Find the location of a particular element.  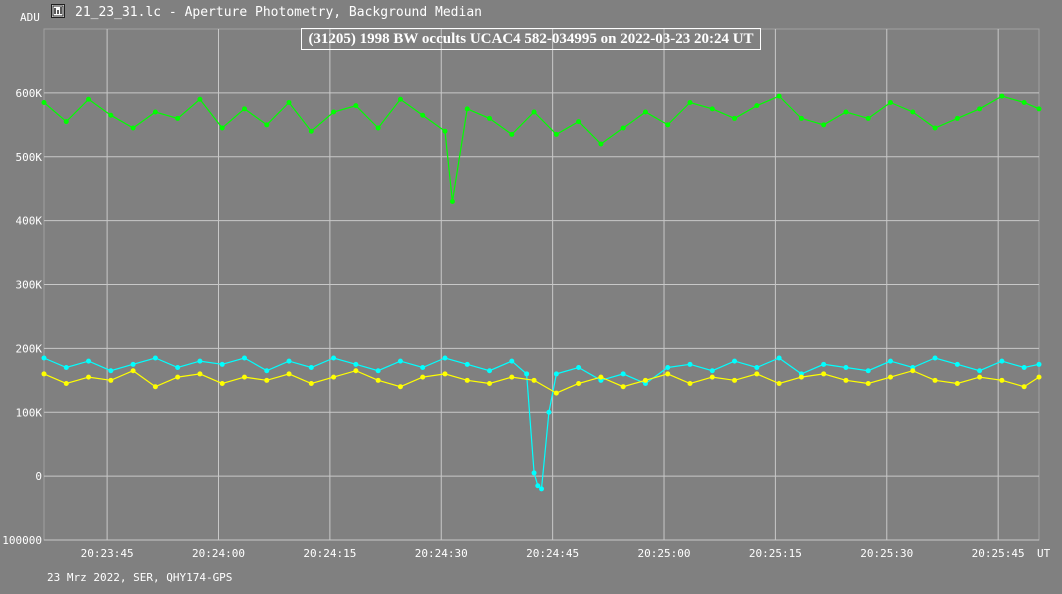

x-tick-label: 20:24:30 is located at coordinates (441, 553).